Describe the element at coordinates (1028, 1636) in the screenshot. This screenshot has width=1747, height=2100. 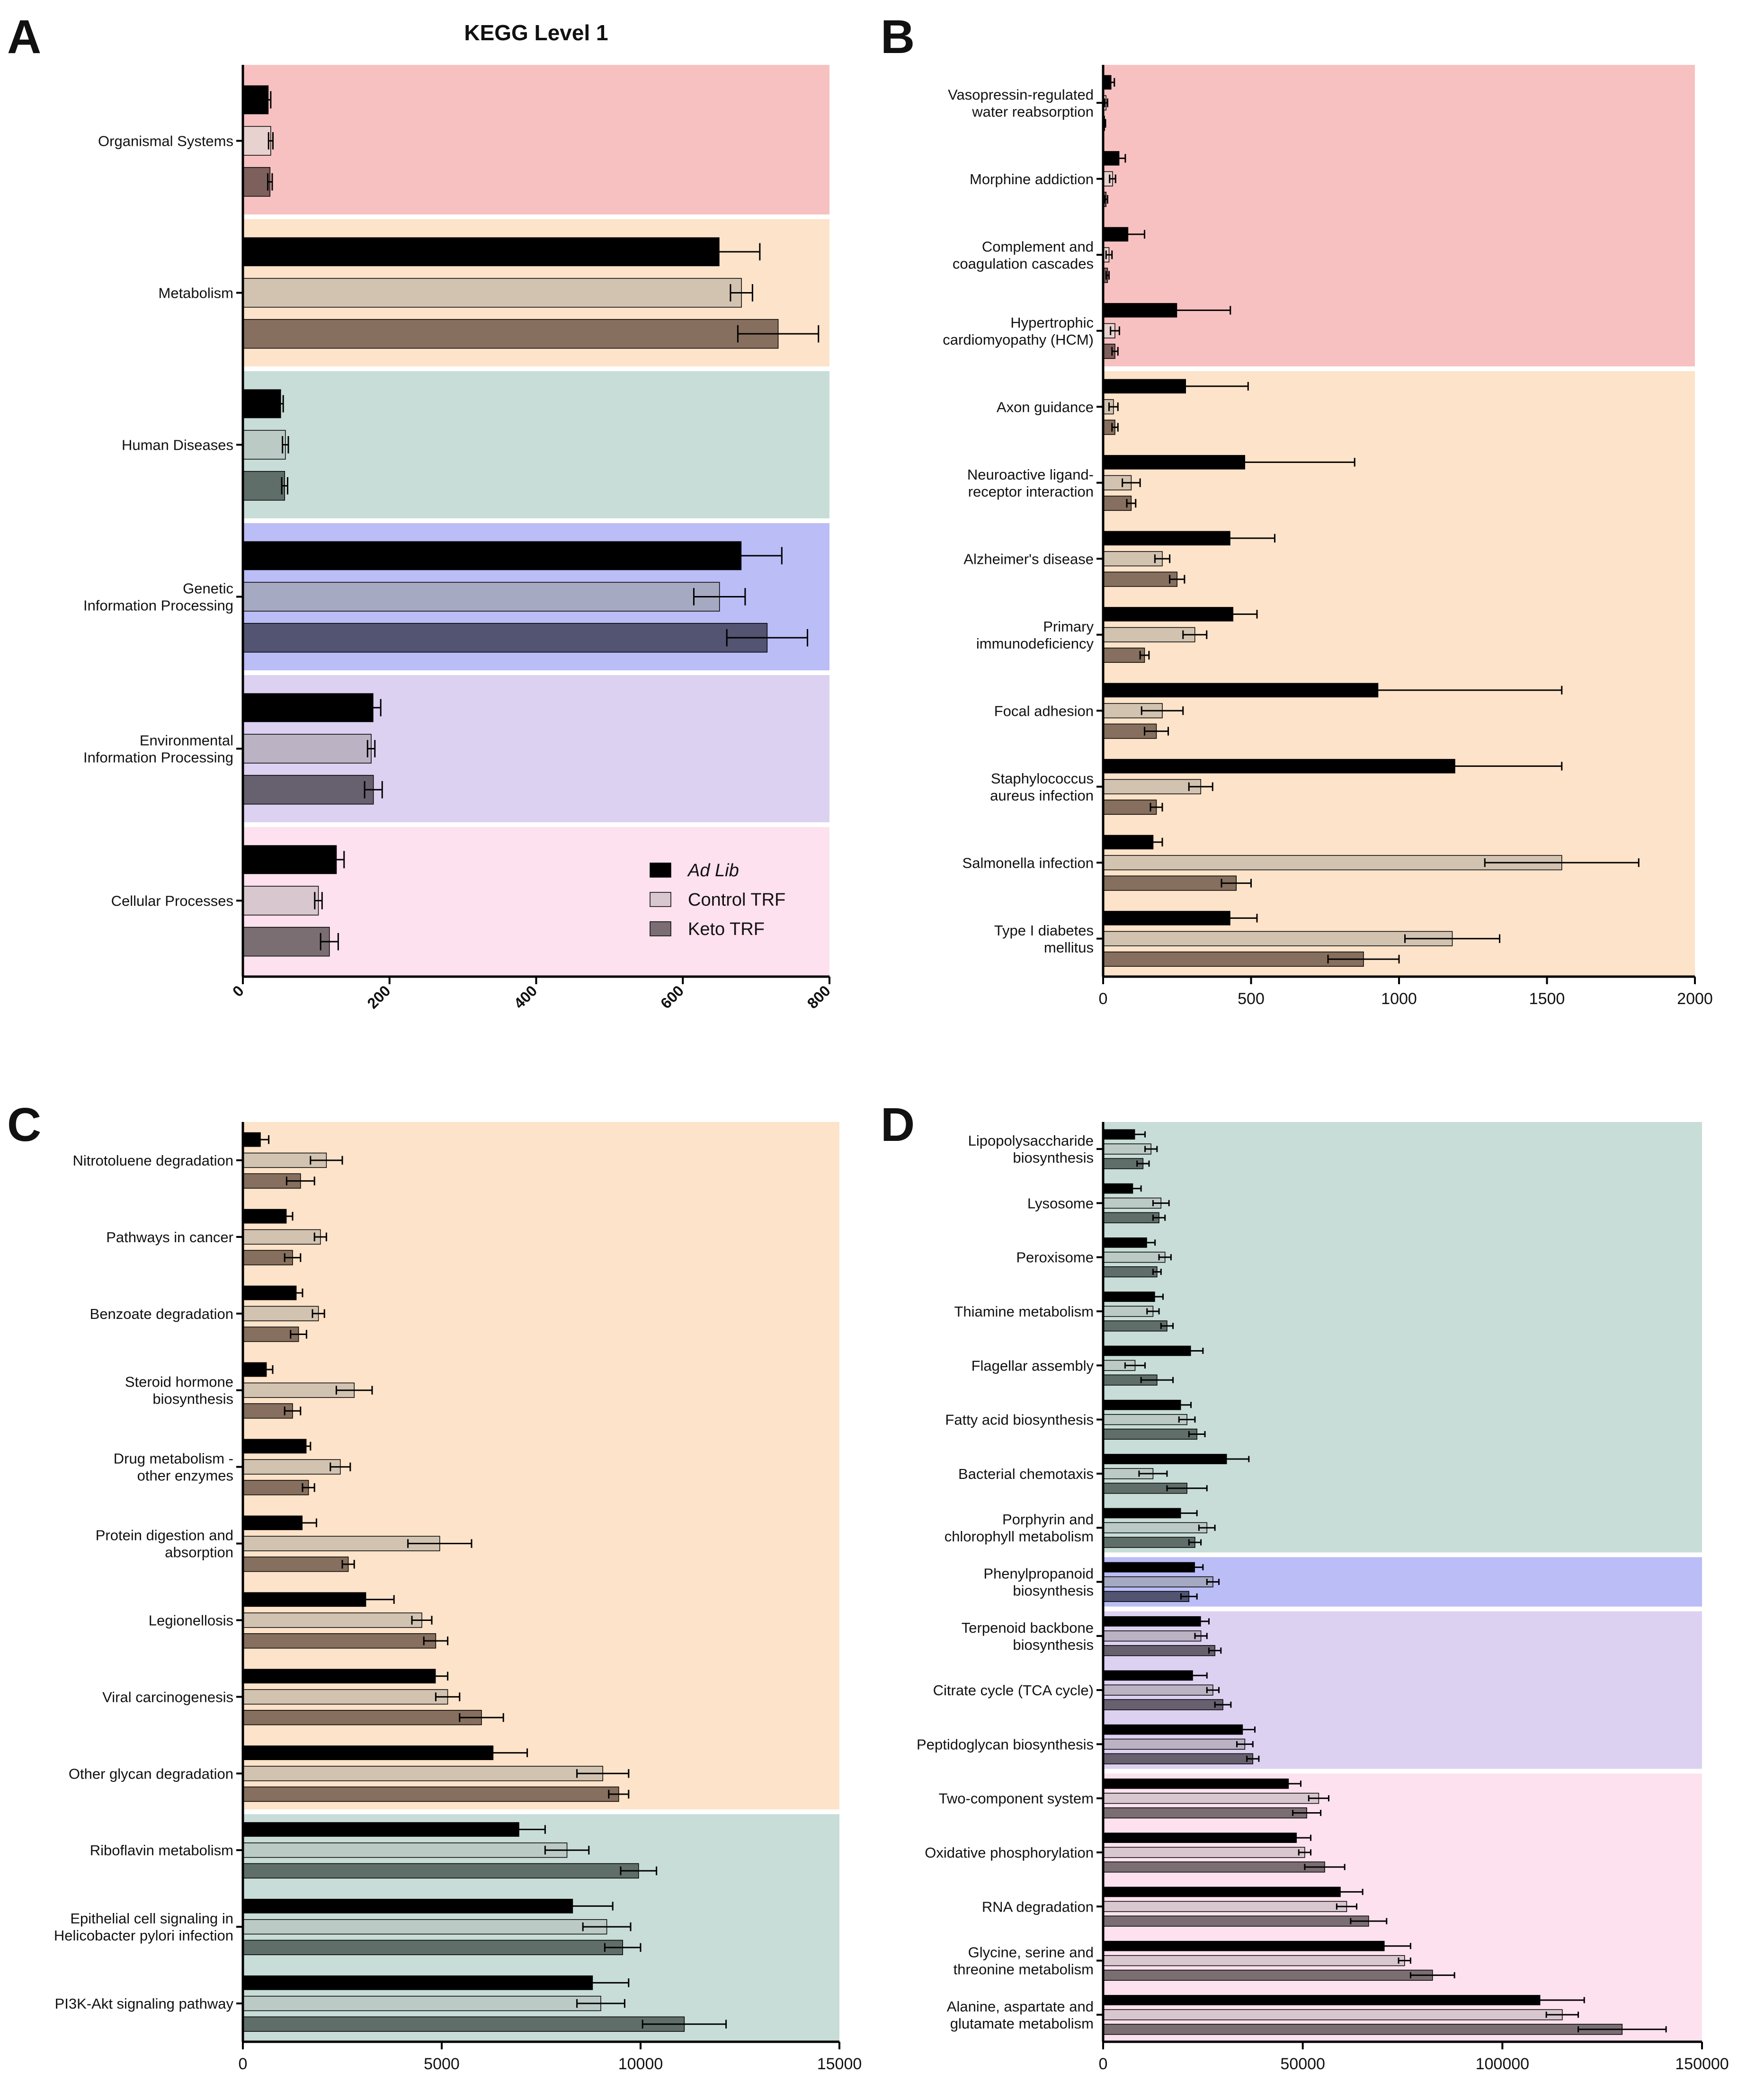
I see `category-label-terpenoid-backbone-biosynthesis: Terpenoid backbone biosynthesis` at that location.